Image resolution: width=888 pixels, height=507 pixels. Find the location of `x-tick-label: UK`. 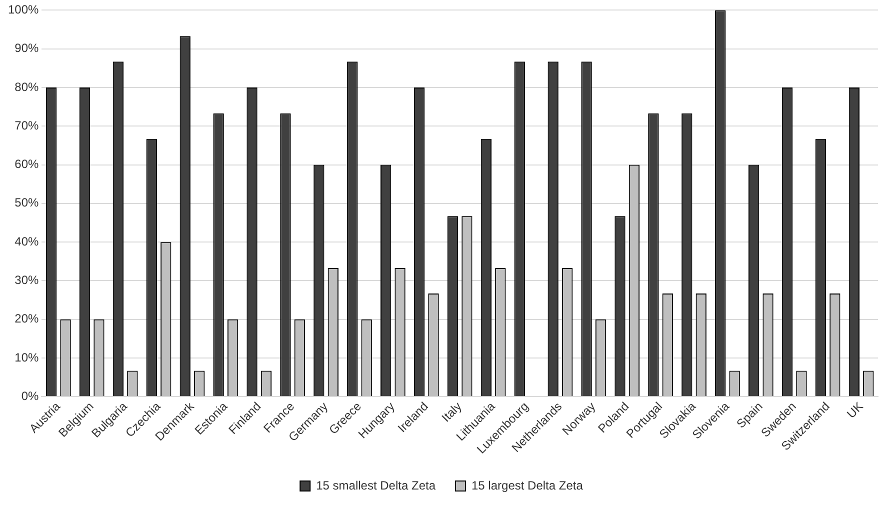

x-tick-label: UK is located at coordinates (855, 410).